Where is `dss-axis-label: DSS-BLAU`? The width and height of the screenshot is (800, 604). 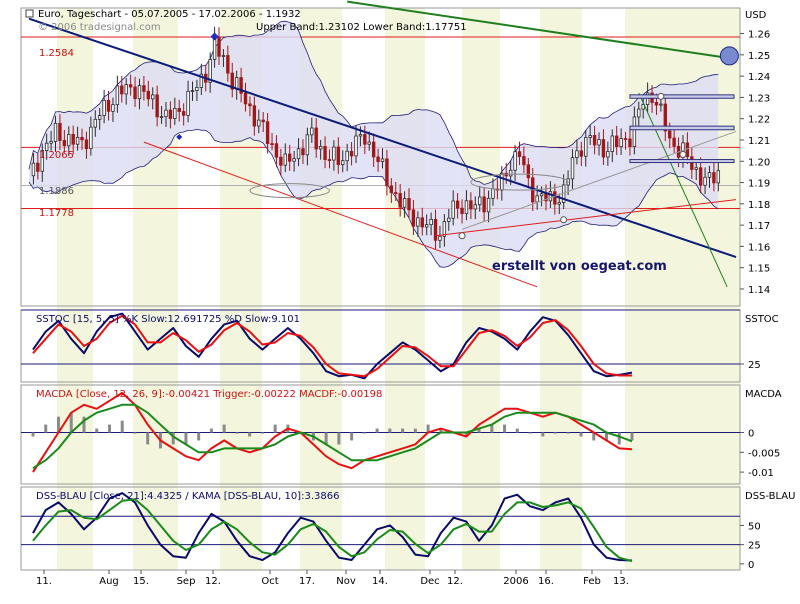 dss-axis-label: DSS-BLAU is located at coordinates (770, 496).